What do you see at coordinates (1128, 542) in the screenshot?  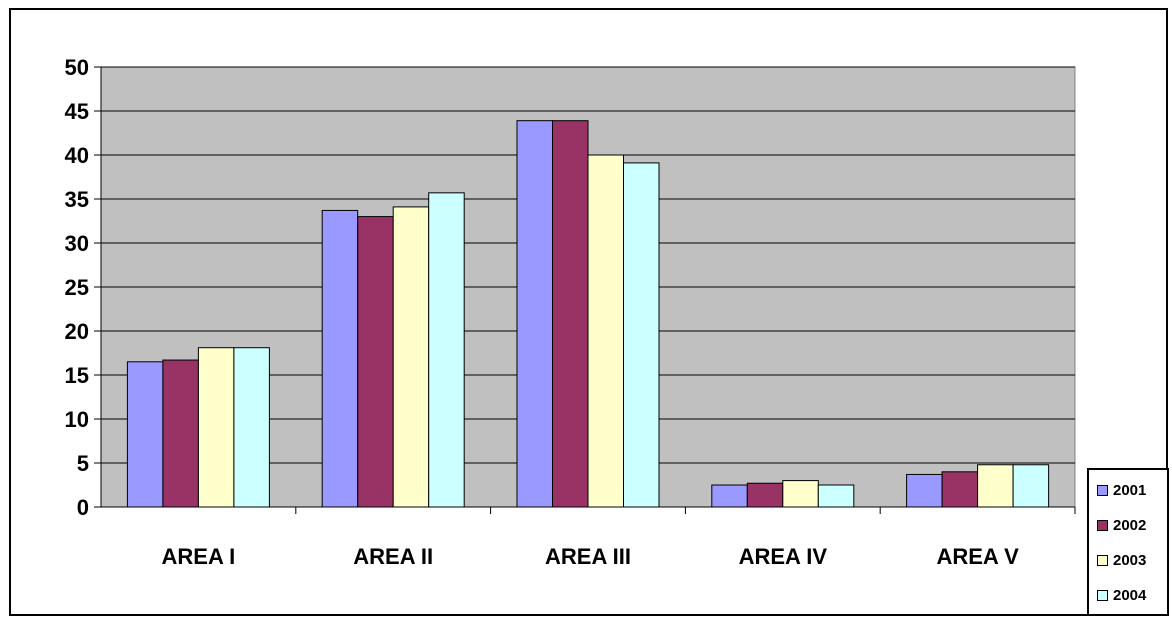 I see `legend: 2001 2002 2003 2004` at bounding box center [1128, 542].